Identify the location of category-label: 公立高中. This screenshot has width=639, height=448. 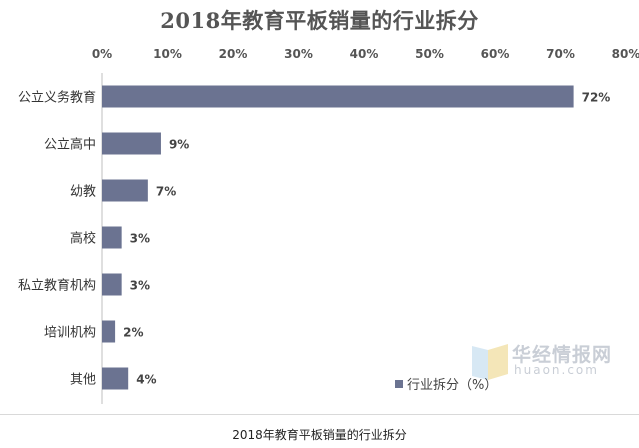
(70, 145).